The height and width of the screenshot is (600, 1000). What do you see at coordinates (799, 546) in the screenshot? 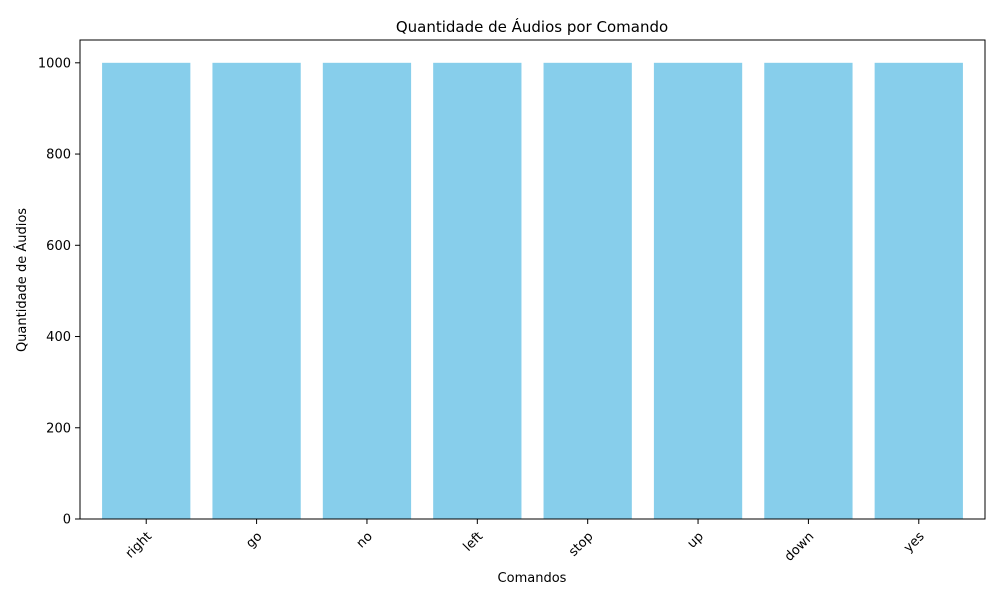
I see `x-tick-label-down: down` at bounding box center [799, 546].